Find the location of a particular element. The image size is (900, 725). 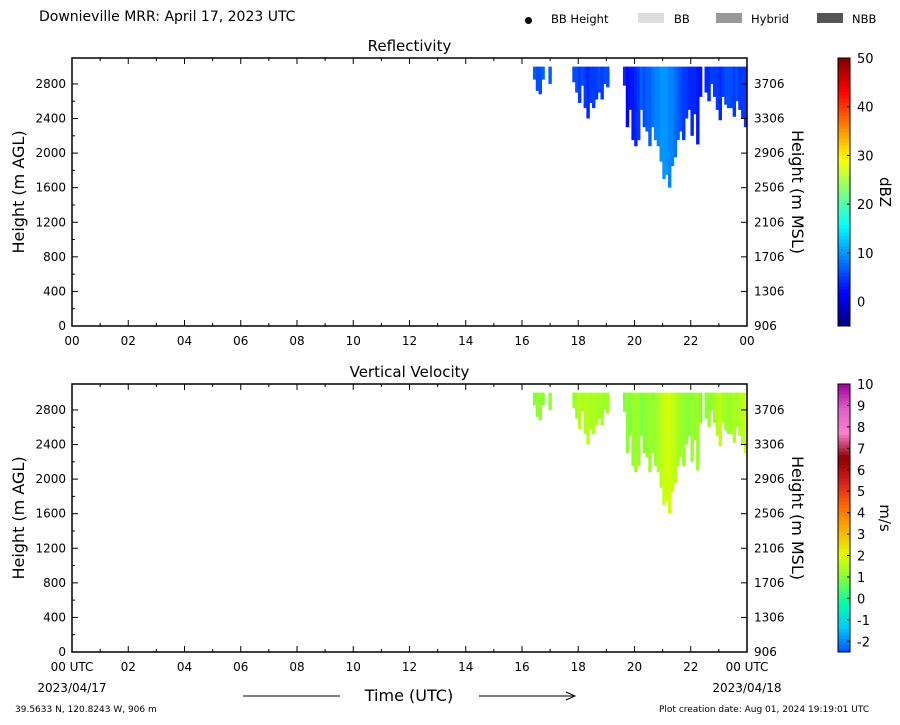

legend-nbb-swatch is located at coordinates (830, 18).